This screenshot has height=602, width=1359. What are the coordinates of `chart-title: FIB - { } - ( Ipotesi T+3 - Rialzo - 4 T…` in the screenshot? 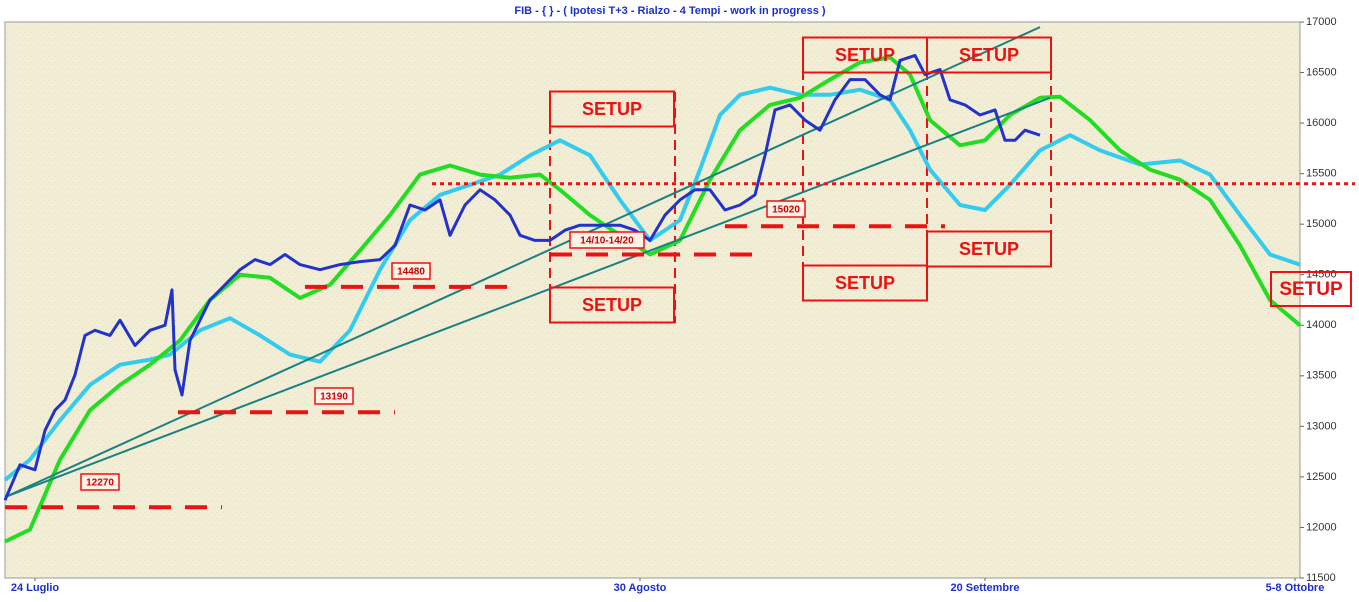 It's located at (670, 11).